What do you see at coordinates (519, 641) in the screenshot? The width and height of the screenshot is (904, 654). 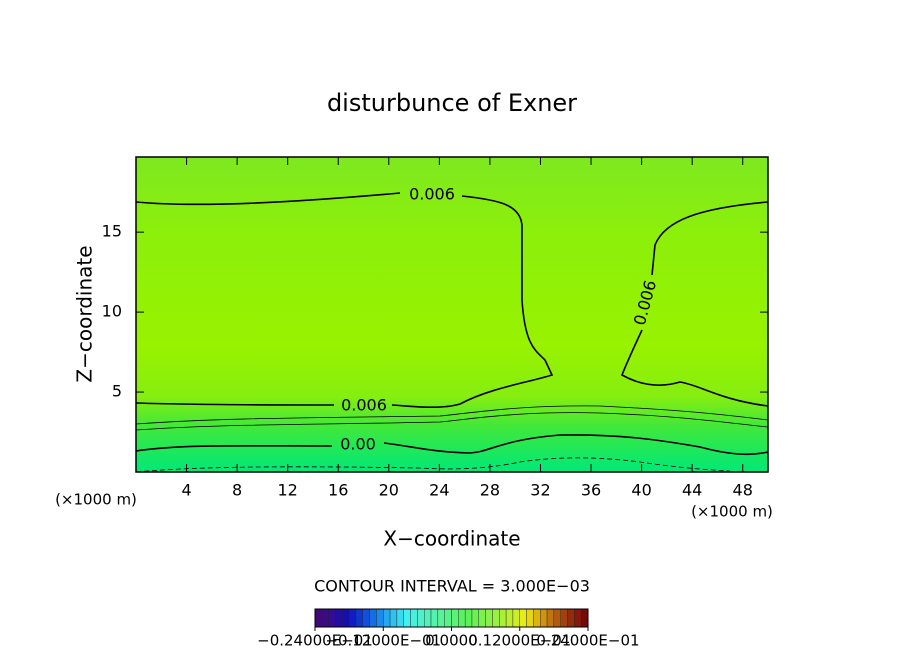 I see `colorbar-tick-label: 0.12000E−01` at bounding box center [519, 641].